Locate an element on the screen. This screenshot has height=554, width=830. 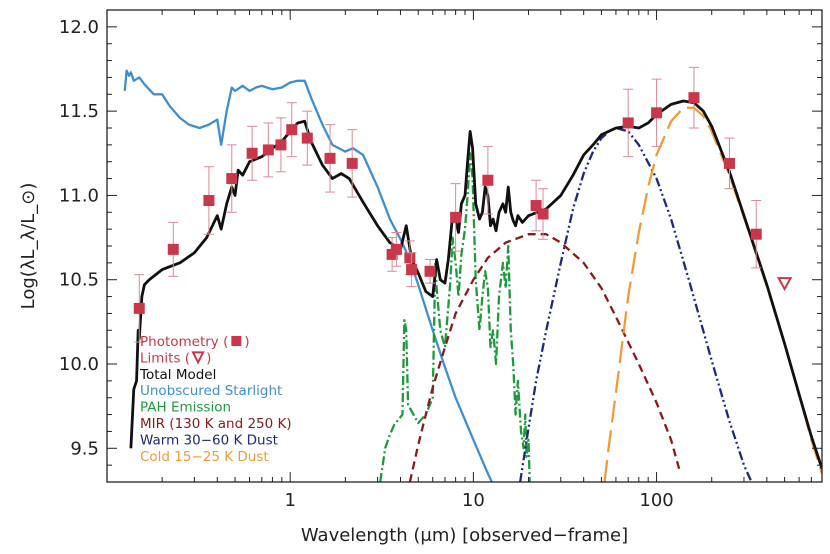
legend-label-1: Limits ( is located at coordinates (165, 358).